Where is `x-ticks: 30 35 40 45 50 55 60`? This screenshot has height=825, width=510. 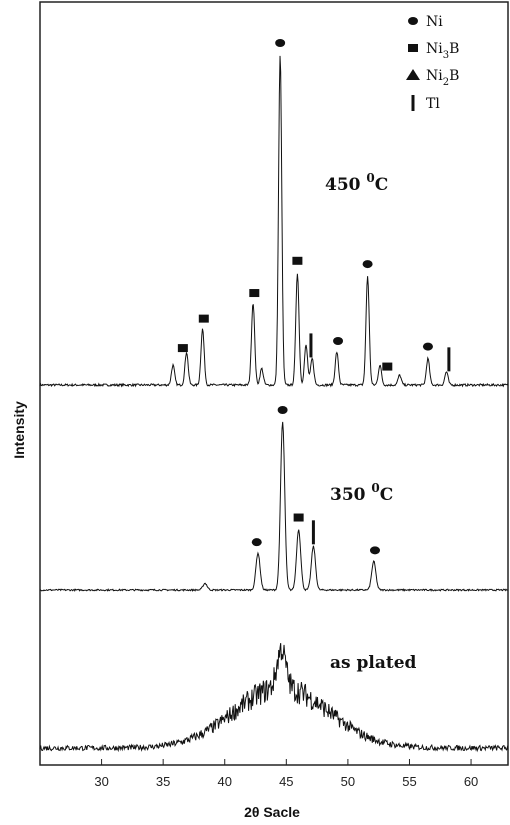
x-ticks: 30 35 40 45 50 55 60 is located at coordinates (286, 774).